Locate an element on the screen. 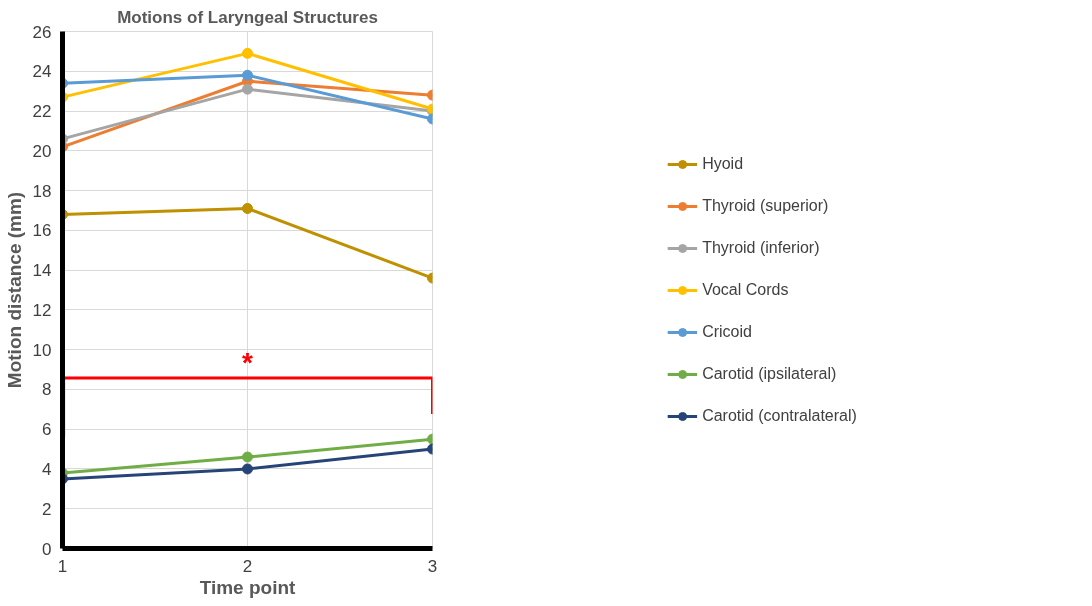 This screenshot has height=606, width=1092. y-tick-label: 4 is located at coordinates (47, 469).